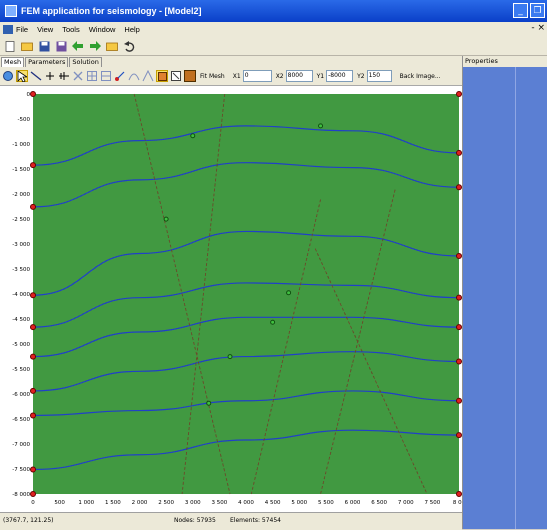 The image size is (547, 530). Describe the element at coordinates (21, 220) in the screenshot. I see `y-tick-label: -2 500` at that location.